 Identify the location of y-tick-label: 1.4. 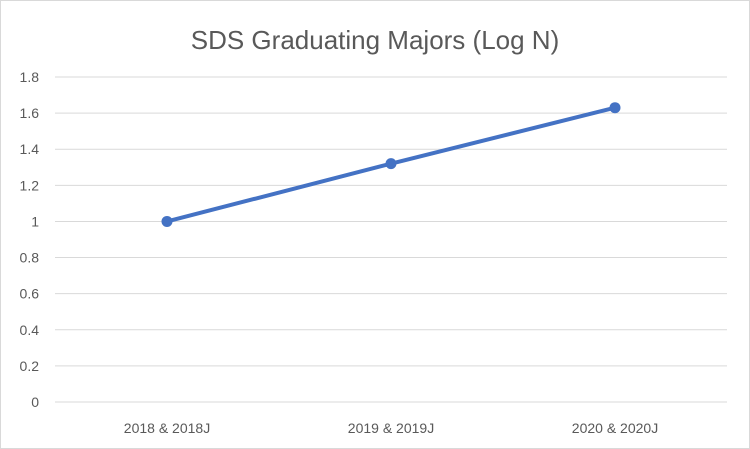
(30, 149).